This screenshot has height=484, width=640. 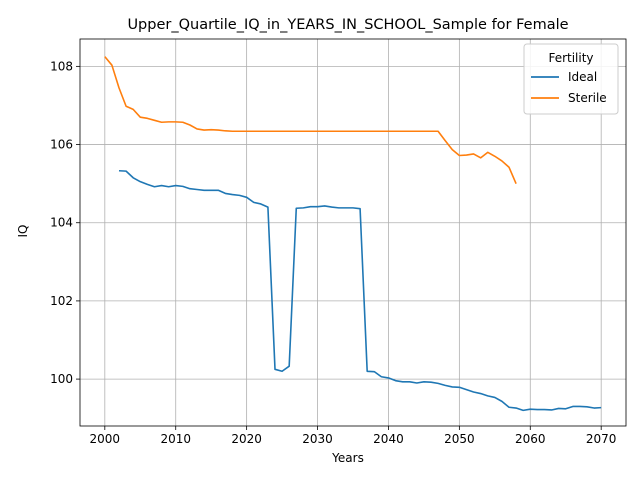 I want to click on x-tick-label: 2020, so click(x=246, y=439).